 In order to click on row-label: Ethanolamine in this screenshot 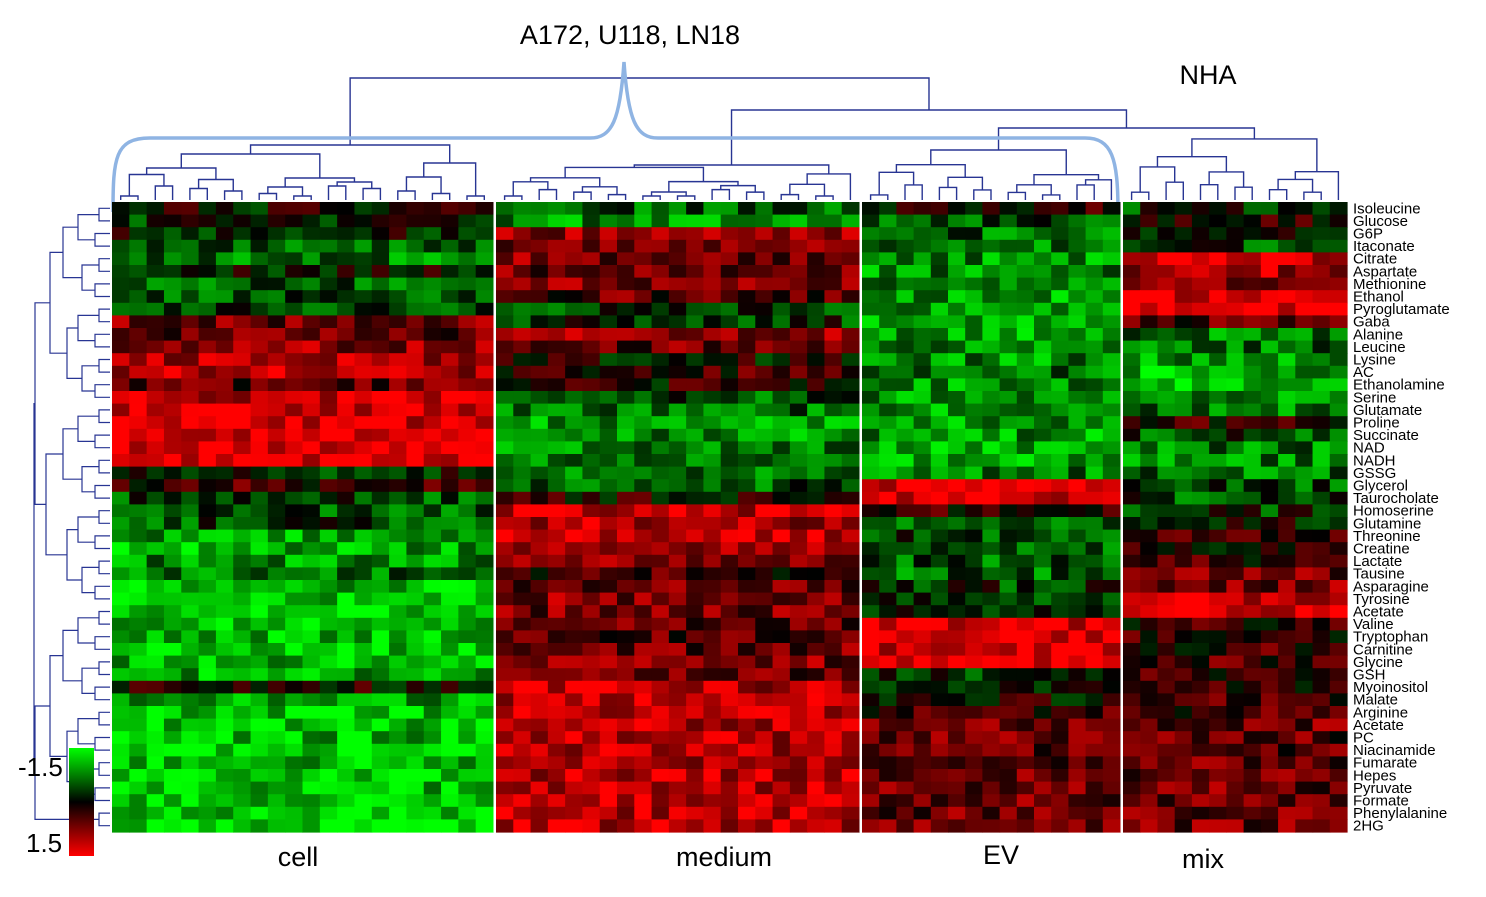, I will do `click(1399, 385)`.